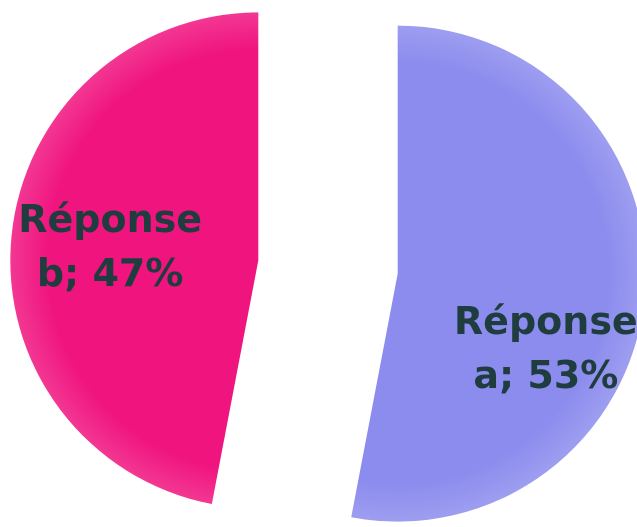 The image size is (637, 527). What do you see at coordinates (110, 246) in the screenshot?
I see `data-label: Réponse b; 47%` at bounding box center [110, 246].